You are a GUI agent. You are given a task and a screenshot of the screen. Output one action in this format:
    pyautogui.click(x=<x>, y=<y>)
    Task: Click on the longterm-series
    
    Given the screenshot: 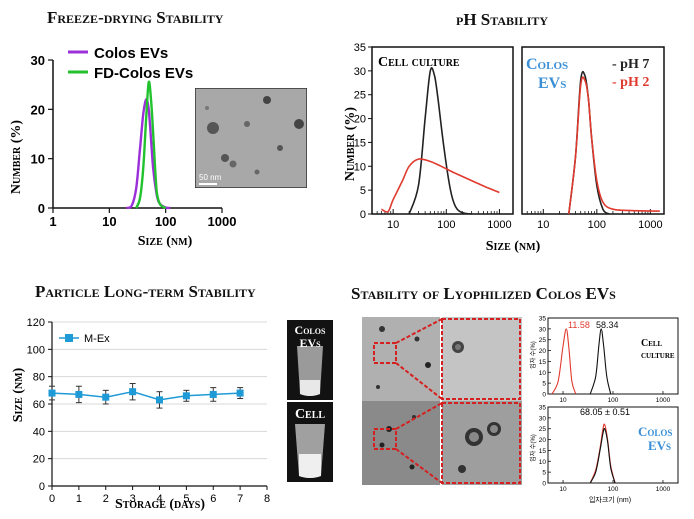 What is the action you would take?
    pyautogui.click(x=146, y=396)
    